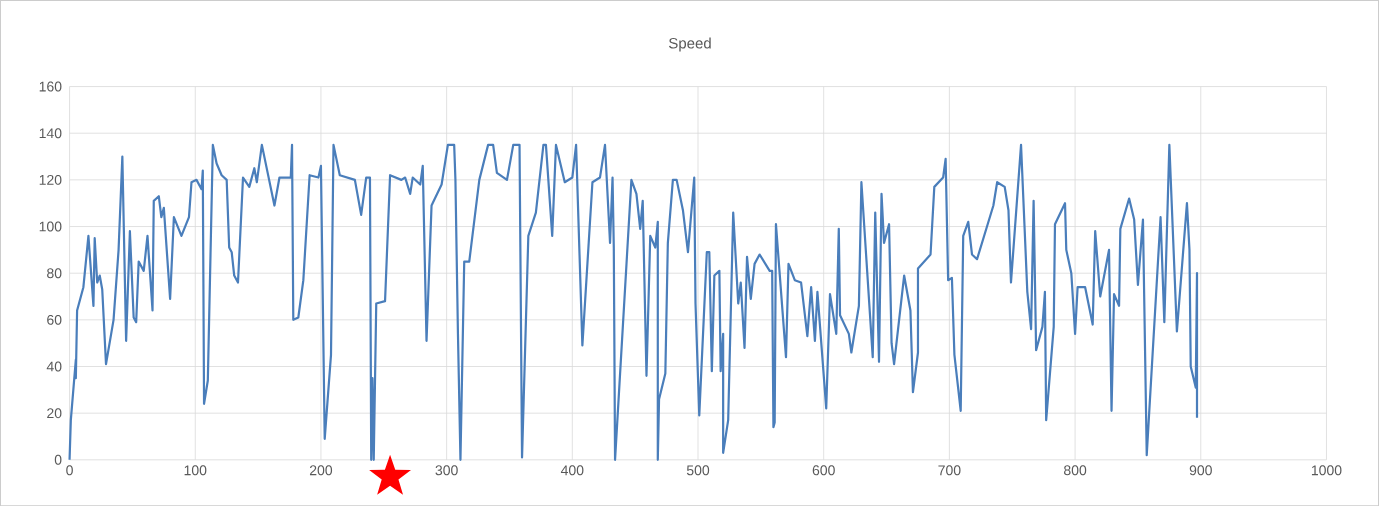 Image resolution: width=1379 pixels, height=506 pixels. I want to click on x-tick-label: 900, so click(1200, 470).